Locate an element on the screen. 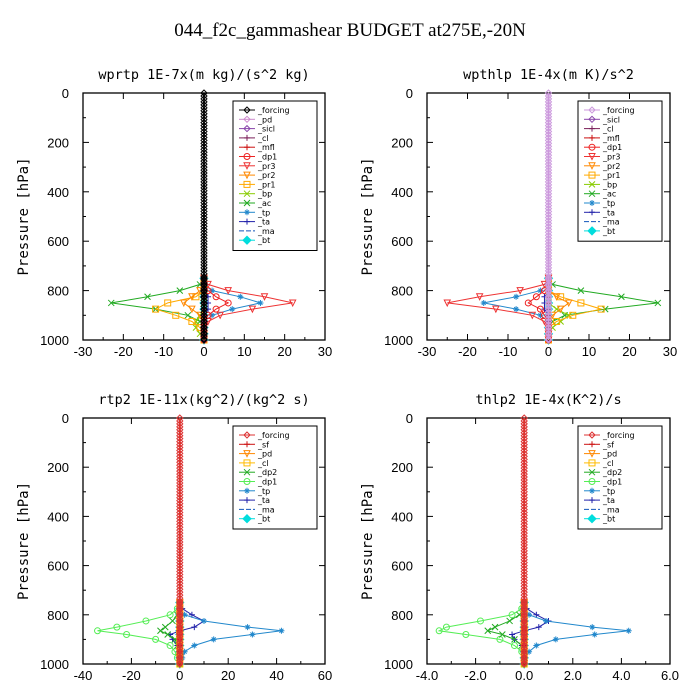  x-tick-label: -20 is located at coordinates (131, 675).